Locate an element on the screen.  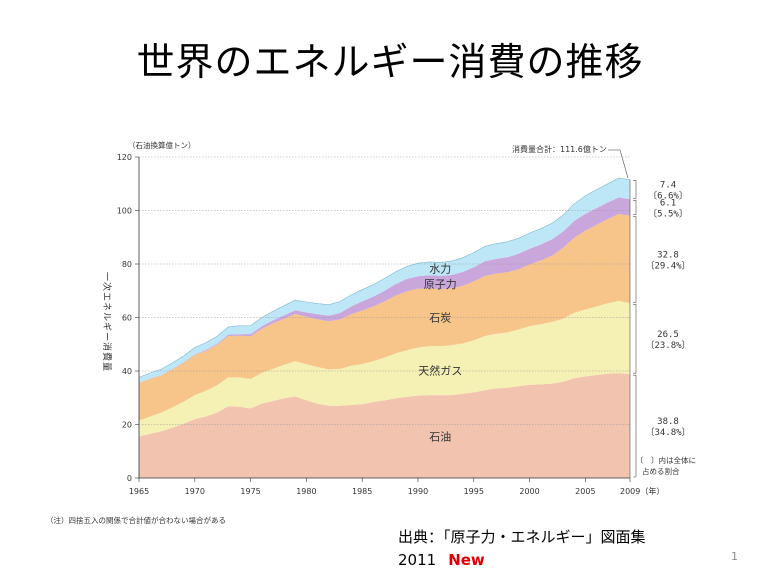
slide-title: 世界のエネルギー消費の推移 is located at coordinates (390, 62).